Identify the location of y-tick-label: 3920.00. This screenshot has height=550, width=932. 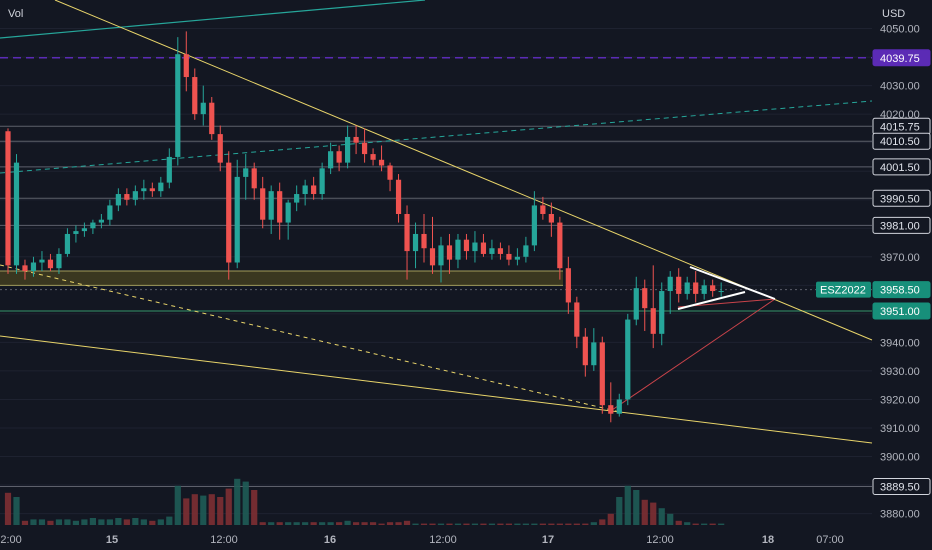
(900, 400).